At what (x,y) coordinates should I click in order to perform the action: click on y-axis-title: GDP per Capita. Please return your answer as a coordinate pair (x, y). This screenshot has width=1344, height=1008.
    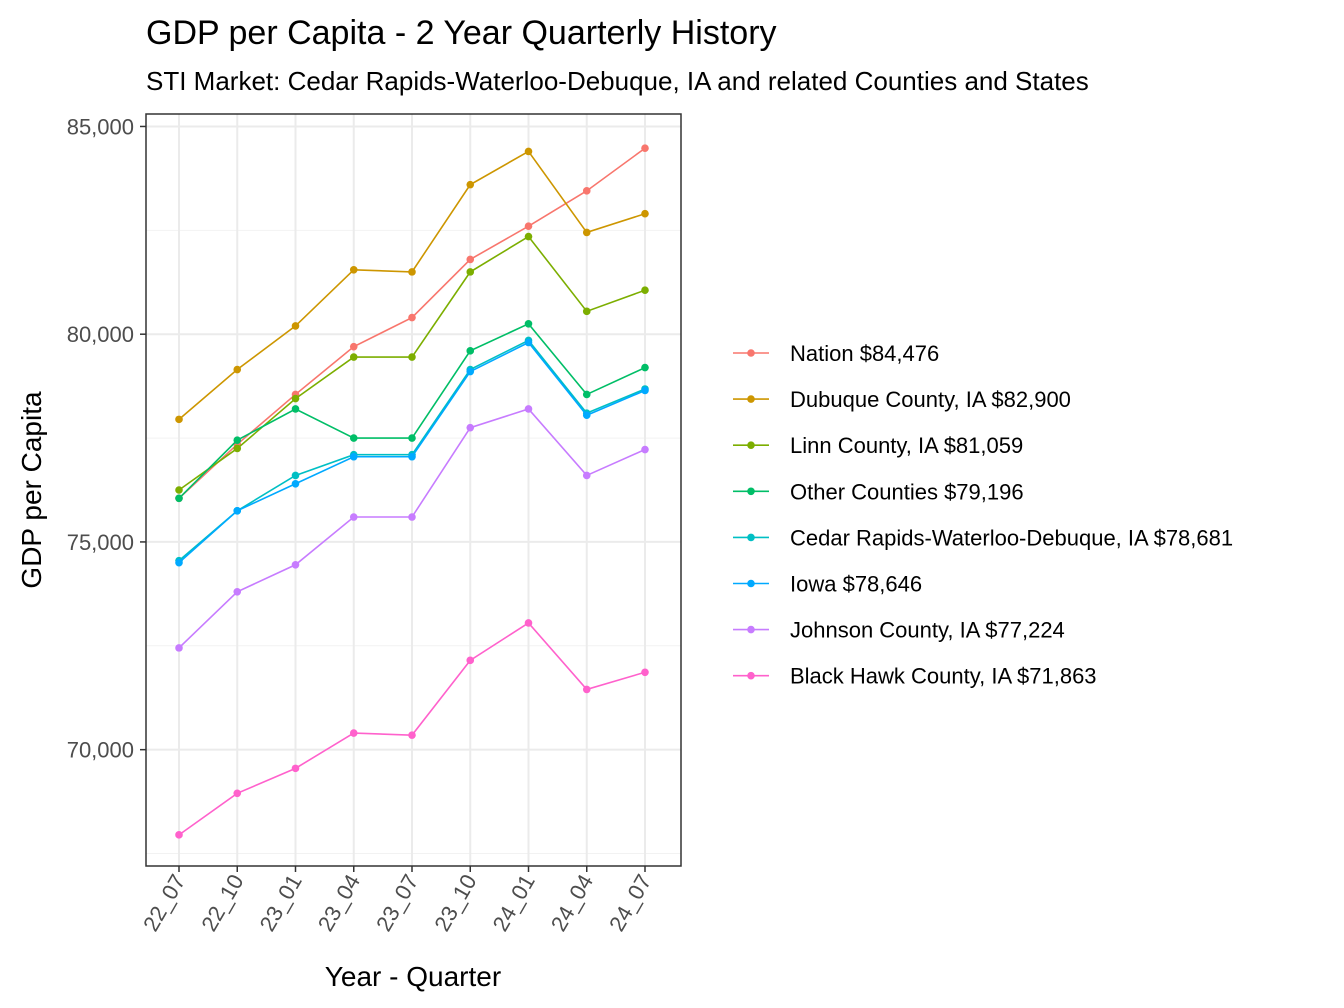
    Looking at the image, I should click on (31, 490).